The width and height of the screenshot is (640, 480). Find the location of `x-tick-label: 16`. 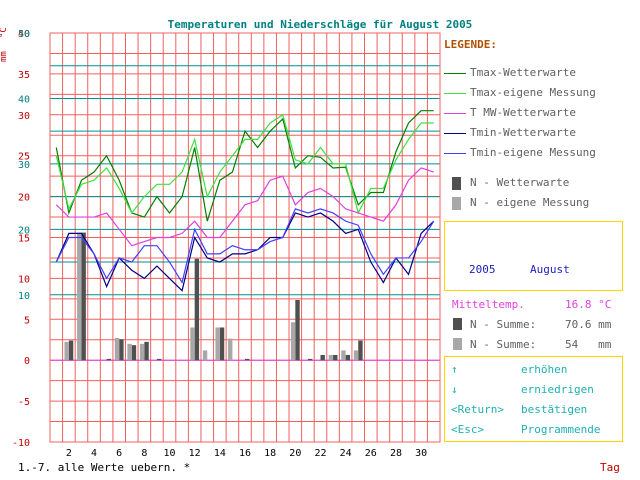

x-tick-label: 16 is located at coordinates (245, 453).